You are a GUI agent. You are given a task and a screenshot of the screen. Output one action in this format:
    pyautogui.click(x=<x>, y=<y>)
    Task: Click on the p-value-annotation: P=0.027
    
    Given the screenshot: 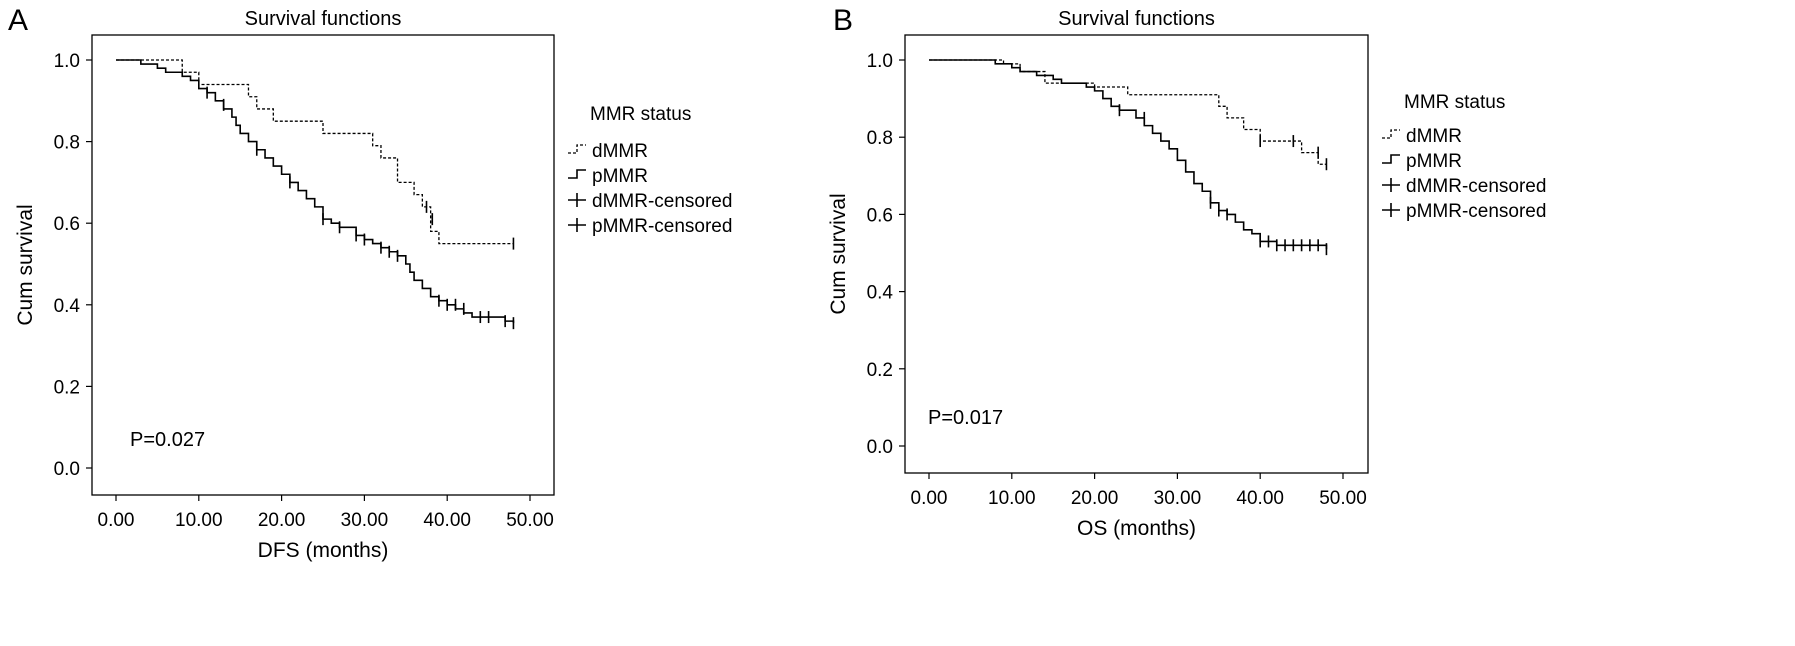 What is the action you would take?
    pyautogui.click(x=167, y=440)
    